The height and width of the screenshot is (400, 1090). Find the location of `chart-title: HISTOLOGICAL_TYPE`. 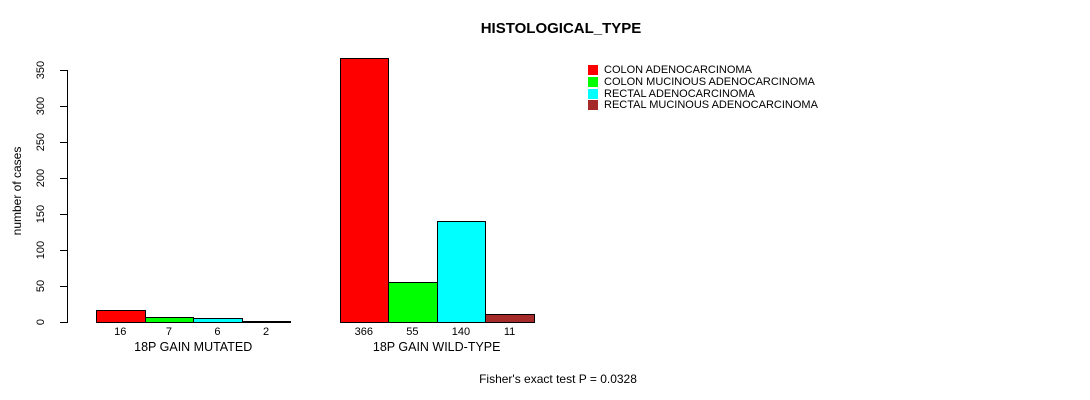

chart-title: HISTOLOGICAL_TYPE is located at coordinates (561, 28).